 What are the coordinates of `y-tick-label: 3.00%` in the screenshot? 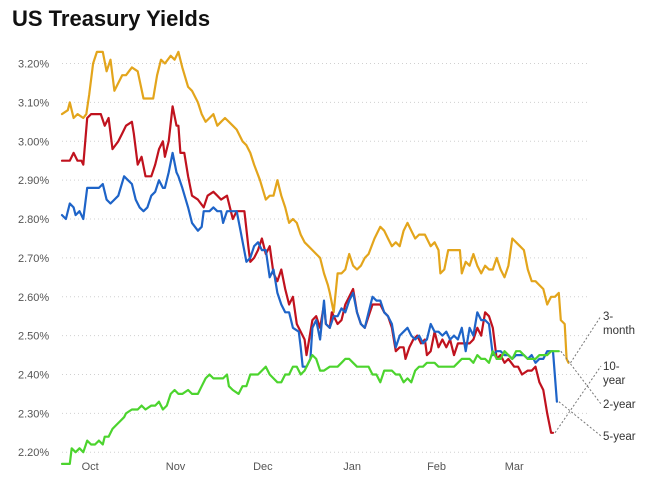 It's located at (33, 142).